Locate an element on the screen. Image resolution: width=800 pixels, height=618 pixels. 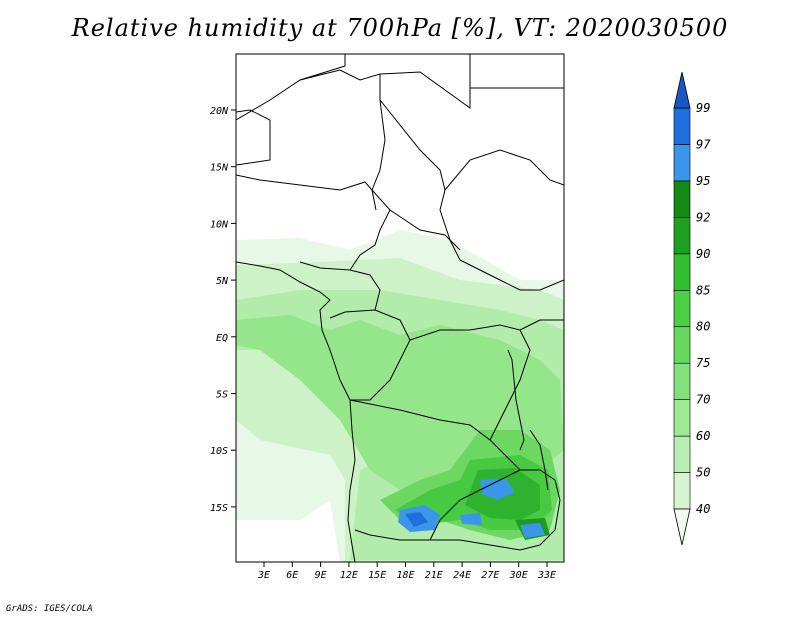
lat-tick-label: 15N is located at coordinates (219, 168).